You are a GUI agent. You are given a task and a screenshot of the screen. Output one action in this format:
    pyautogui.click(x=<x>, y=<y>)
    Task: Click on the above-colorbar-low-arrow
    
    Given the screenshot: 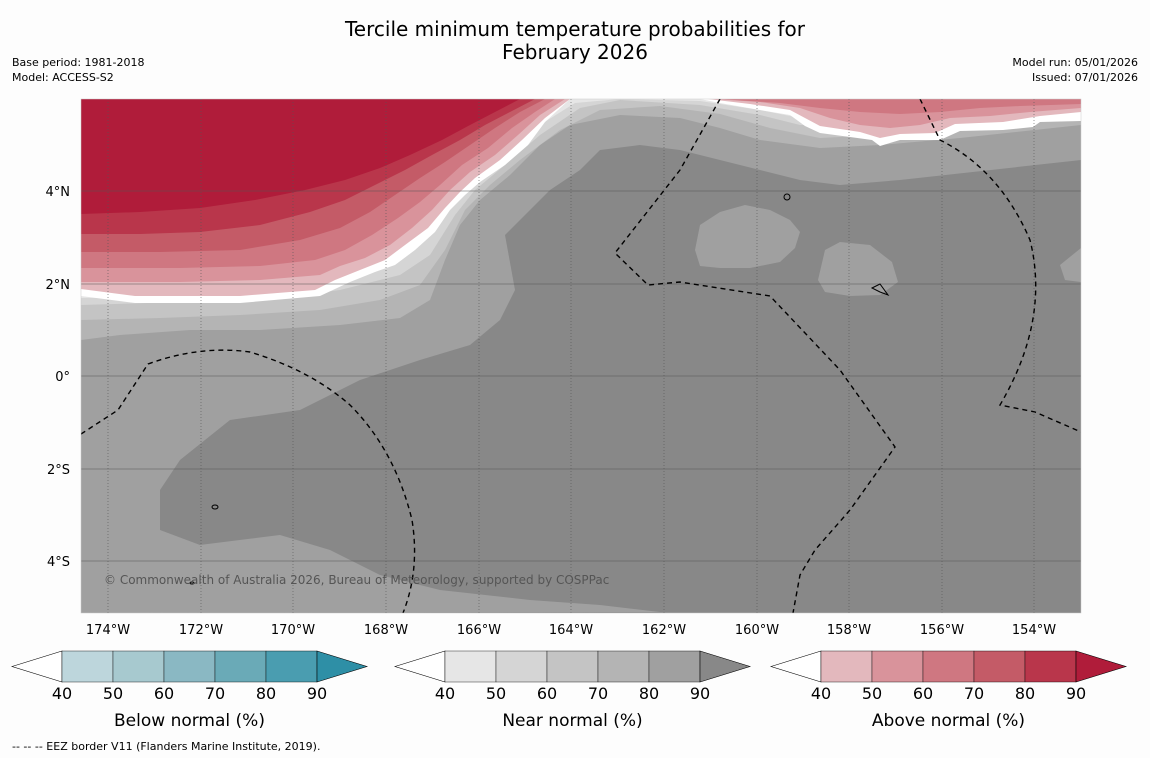 What is the action you would take?
    pyautogui.click(x=795, y=666)
    